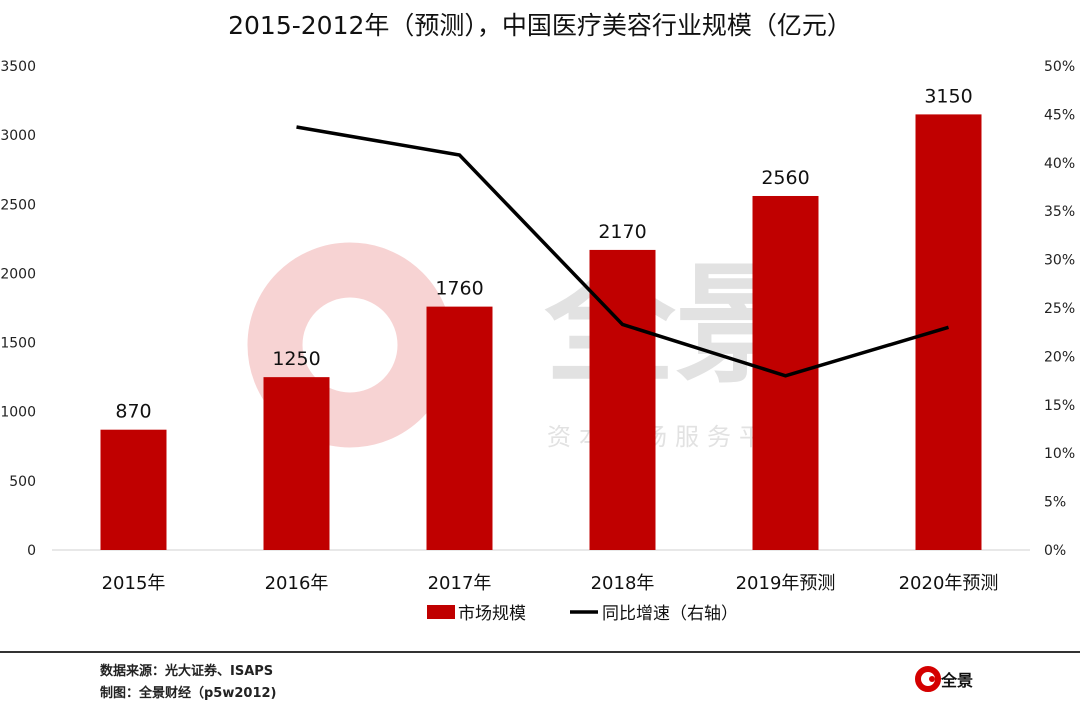 The image size is (1080, 704). I want to click on bar-data-label: 870, so click(133, 412).